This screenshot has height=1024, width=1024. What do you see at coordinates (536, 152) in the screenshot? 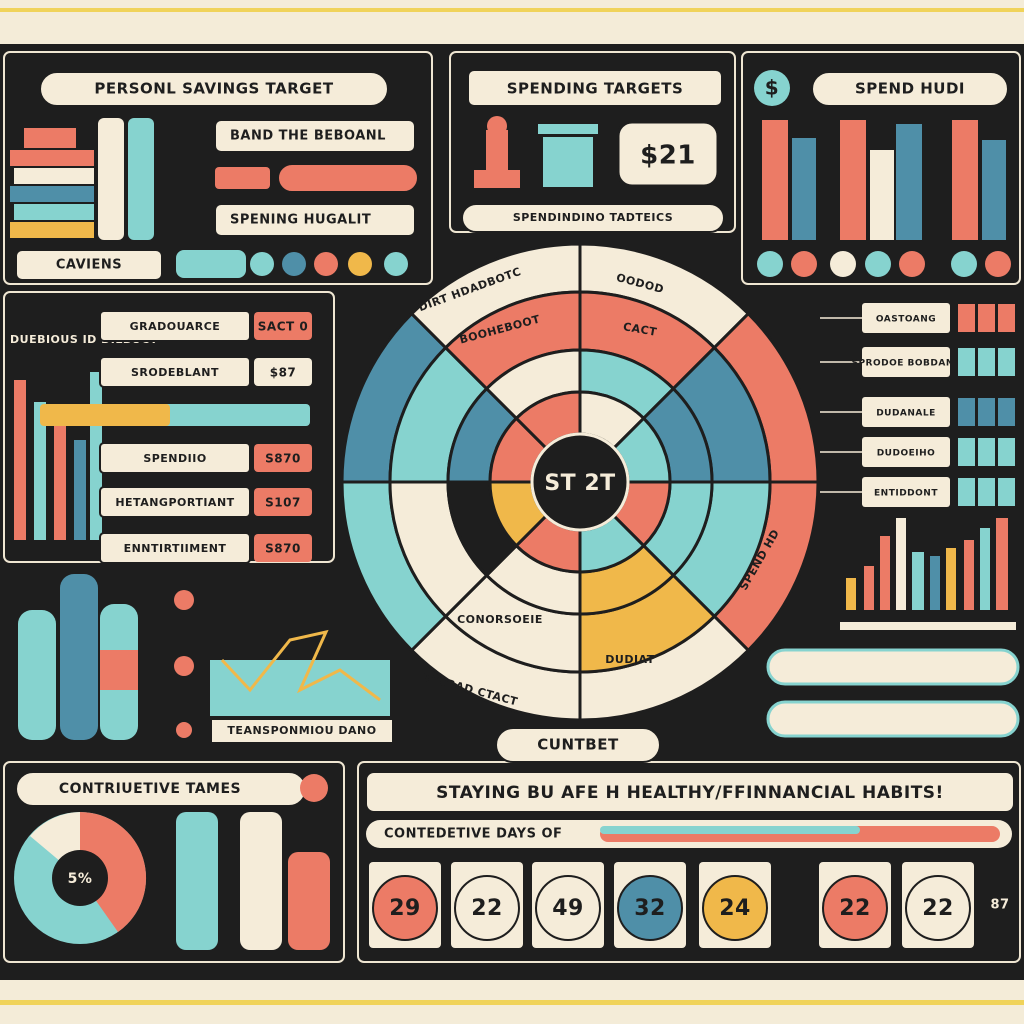
I see `icons` at bounding box center [536, 152].